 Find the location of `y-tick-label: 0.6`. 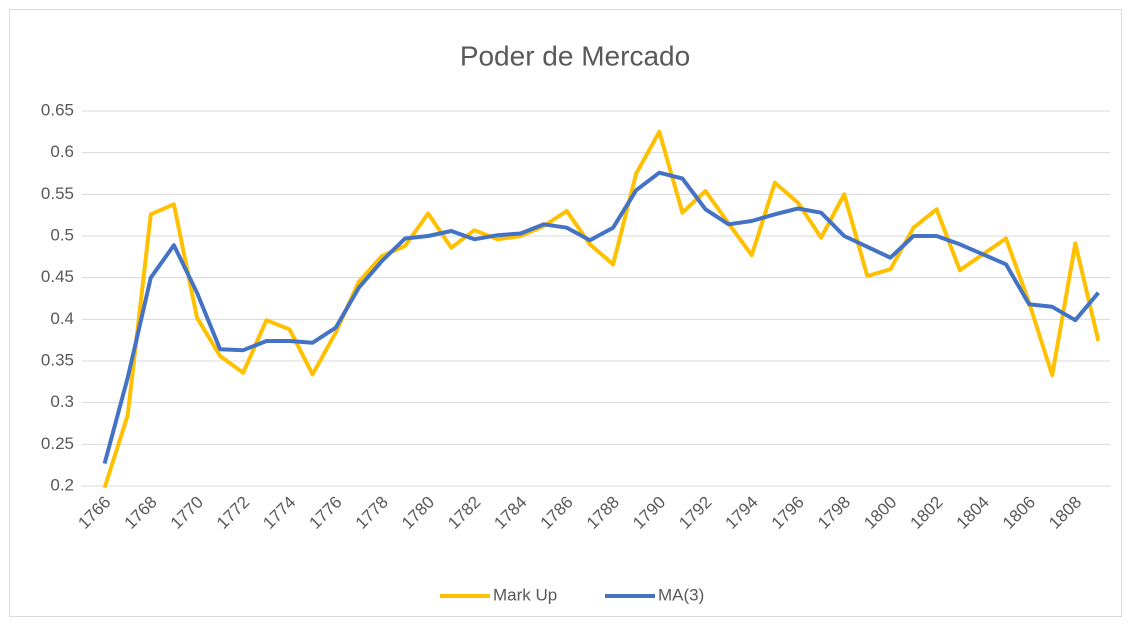

y-tick-label: 0.6 is located at coordinates (62, 151).